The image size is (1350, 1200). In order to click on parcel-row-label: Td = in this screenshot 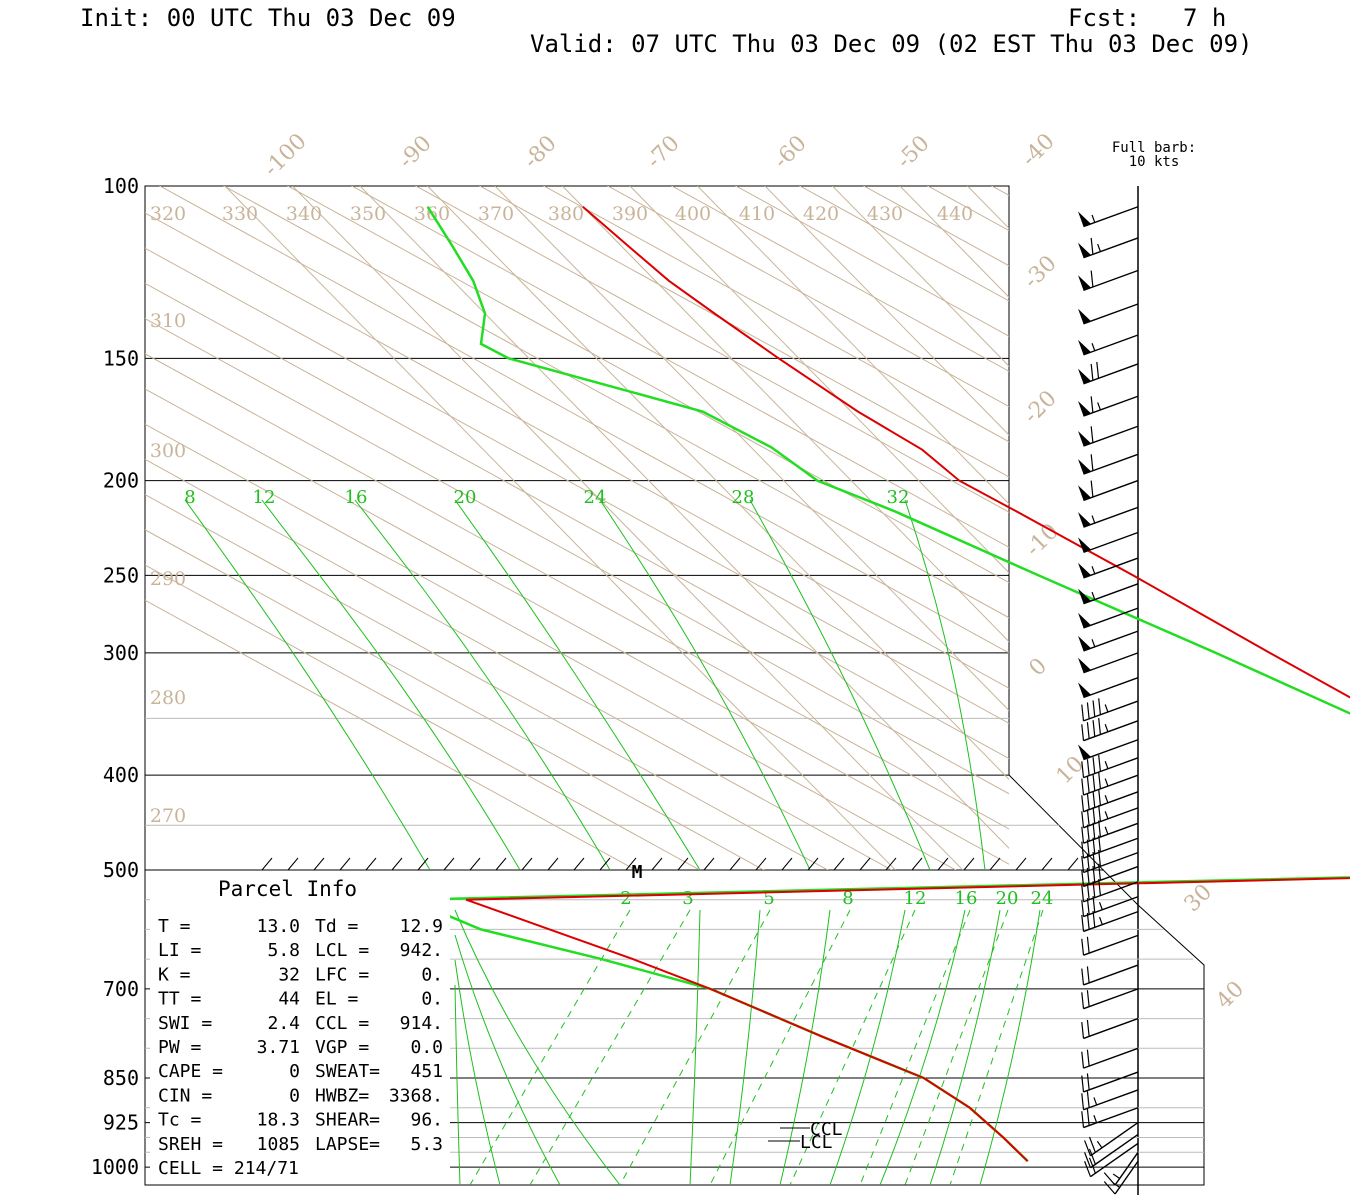, I will do `click(337, 926)`.